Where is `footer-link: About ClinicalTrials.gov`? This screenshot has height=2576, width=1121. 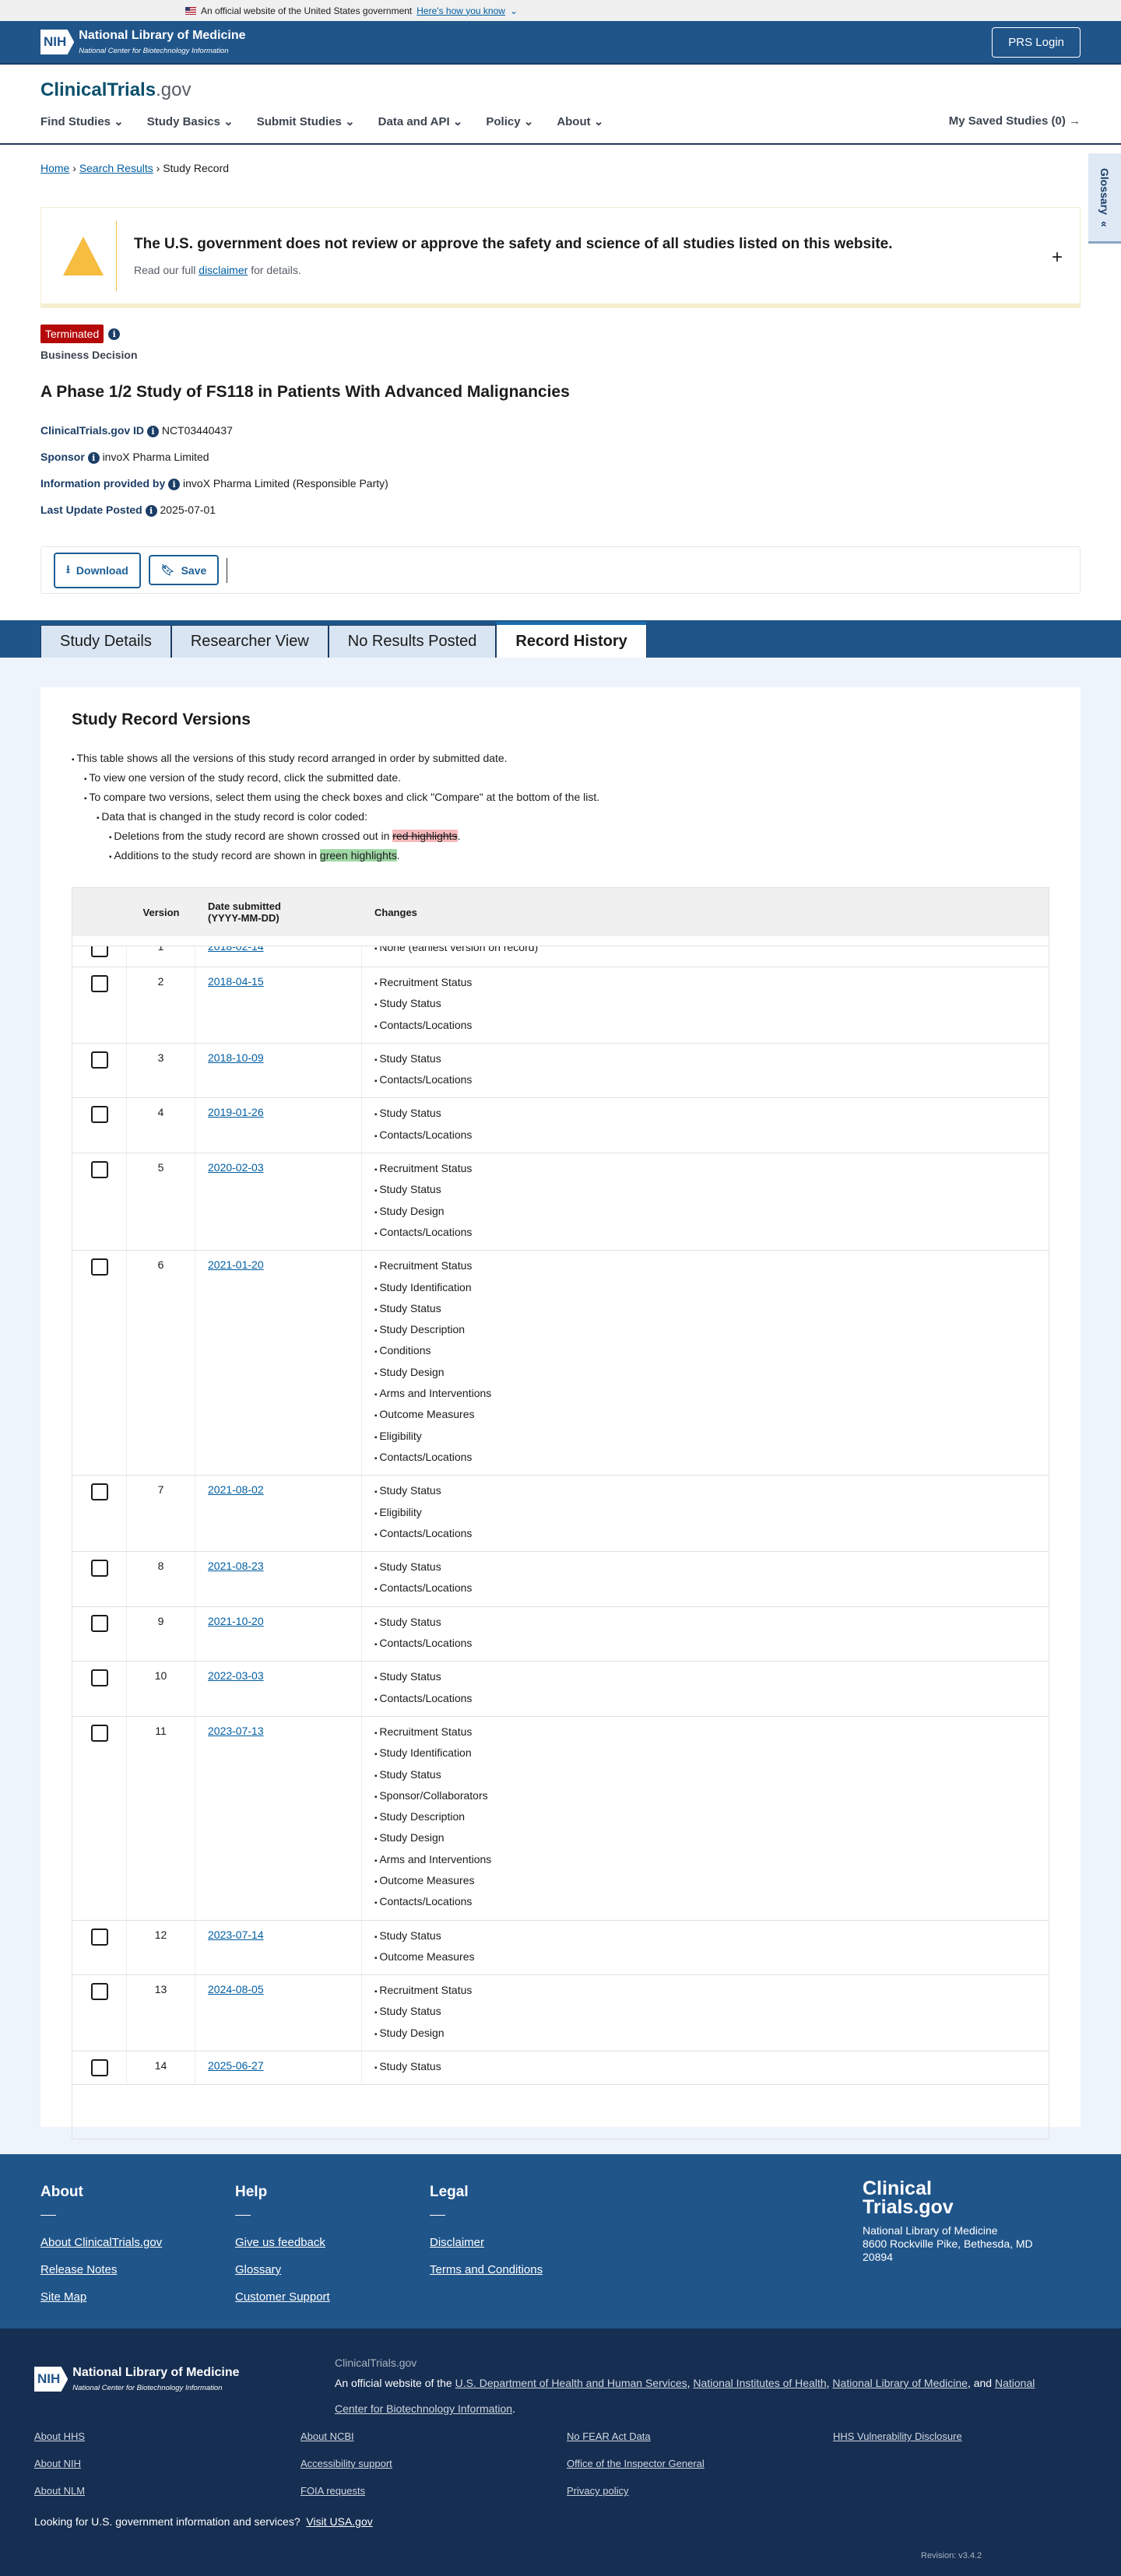
footer-link: About ClinicalTrials.gov is located at coordinates (101, 2243).